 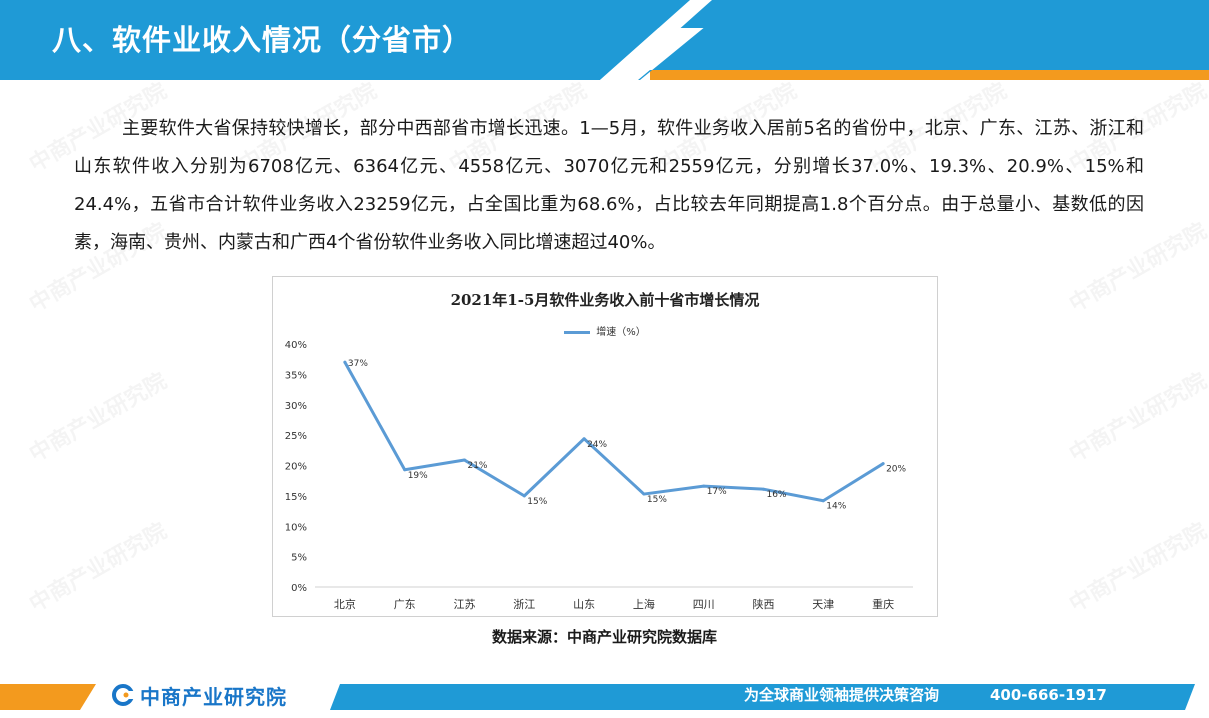 What do you see at coordinates (704, 604) in the screenshot?
I see `x-tick-label: 四川` at bounding box center [704, 604].